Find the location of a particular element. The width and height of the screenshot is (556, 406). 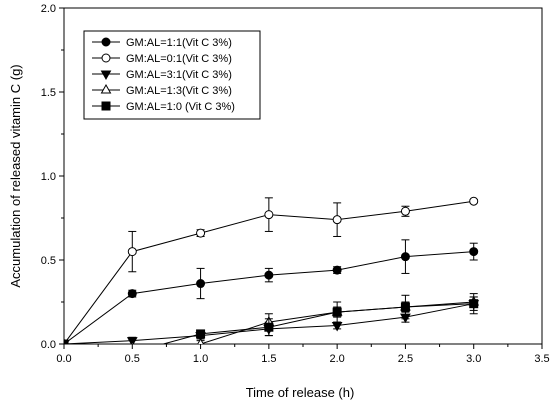

x-tick-label: 0.0 is located at coordinates (63, 359).